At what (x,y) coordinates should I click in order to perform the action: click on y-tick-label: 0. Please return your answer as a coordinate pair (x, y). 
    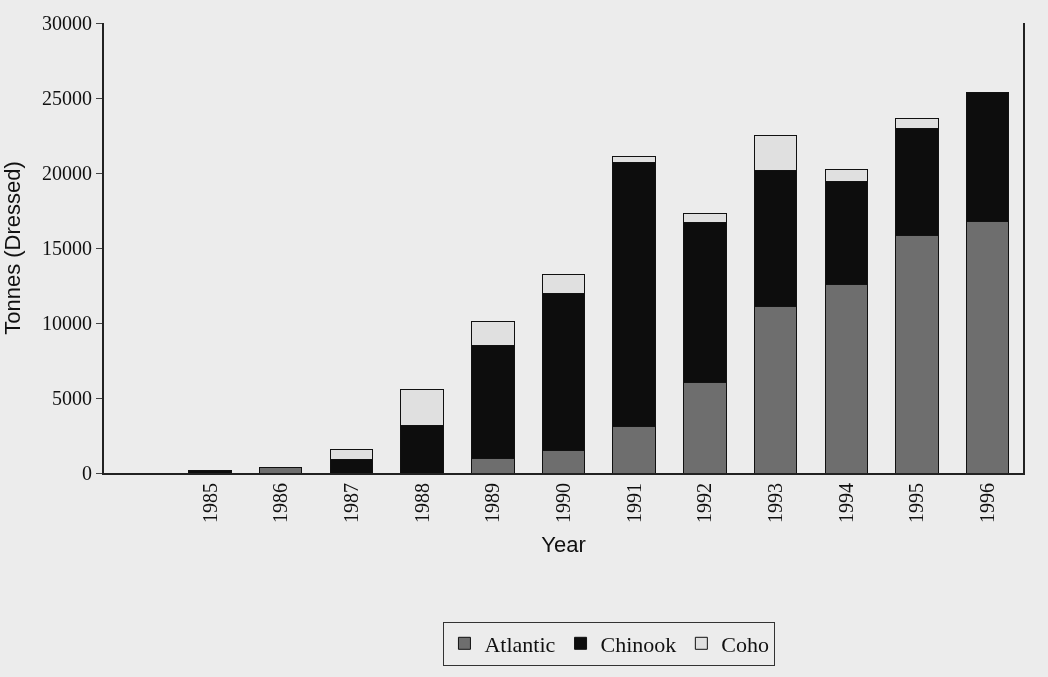
    Looking at the image, I should click on (87, 473).